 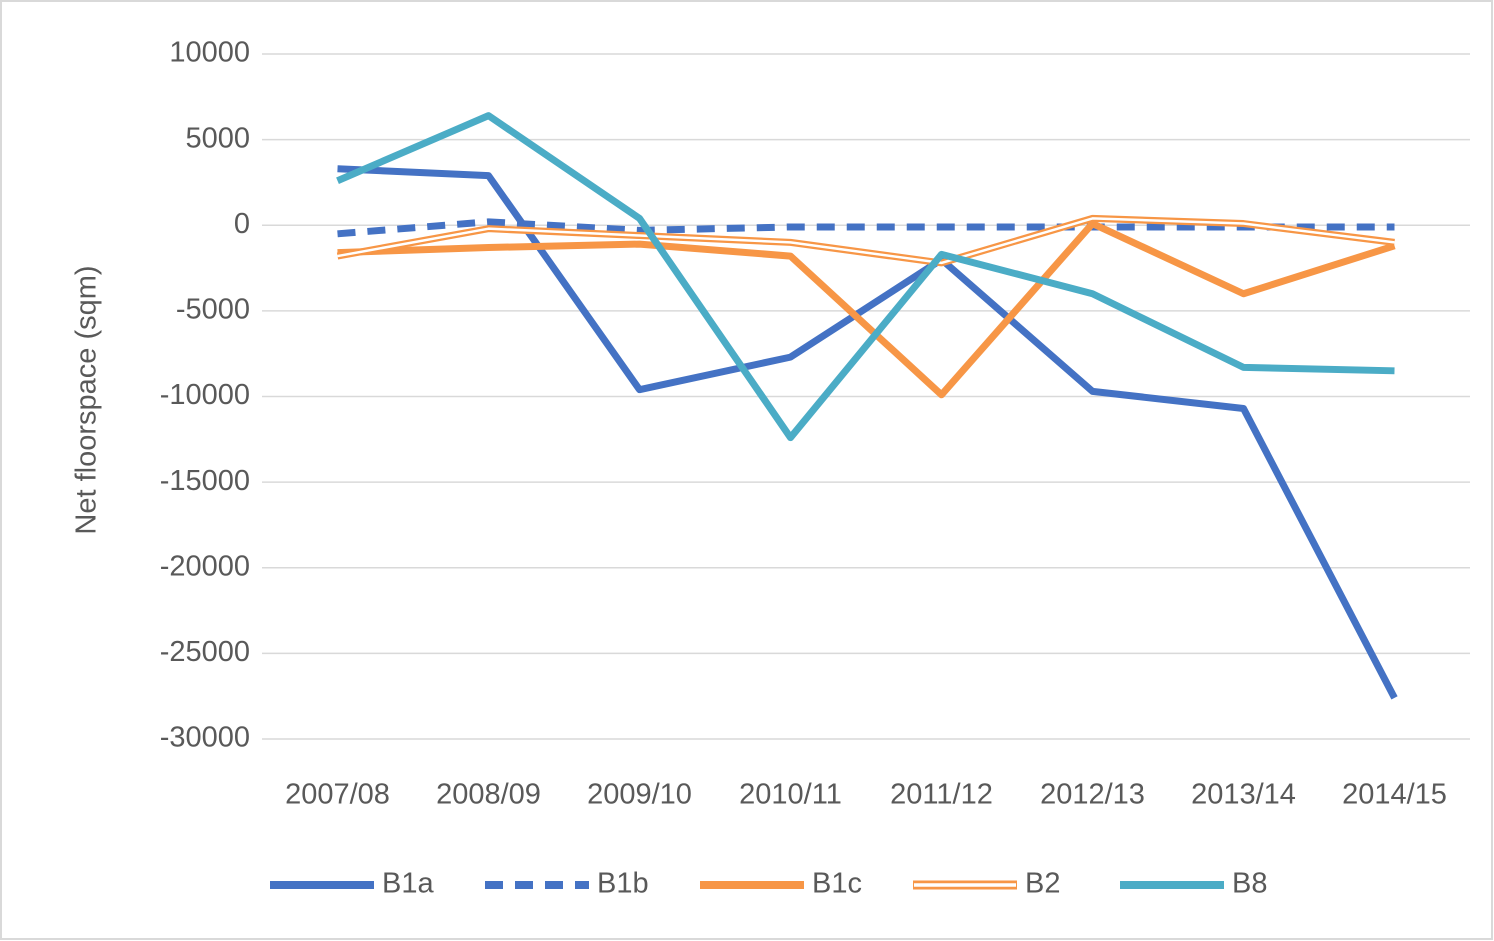 What do you see at coordinates (941, 795) in the screenshot?
I see `x-tick-label: 2011/12` at bounding box center [941, 795].